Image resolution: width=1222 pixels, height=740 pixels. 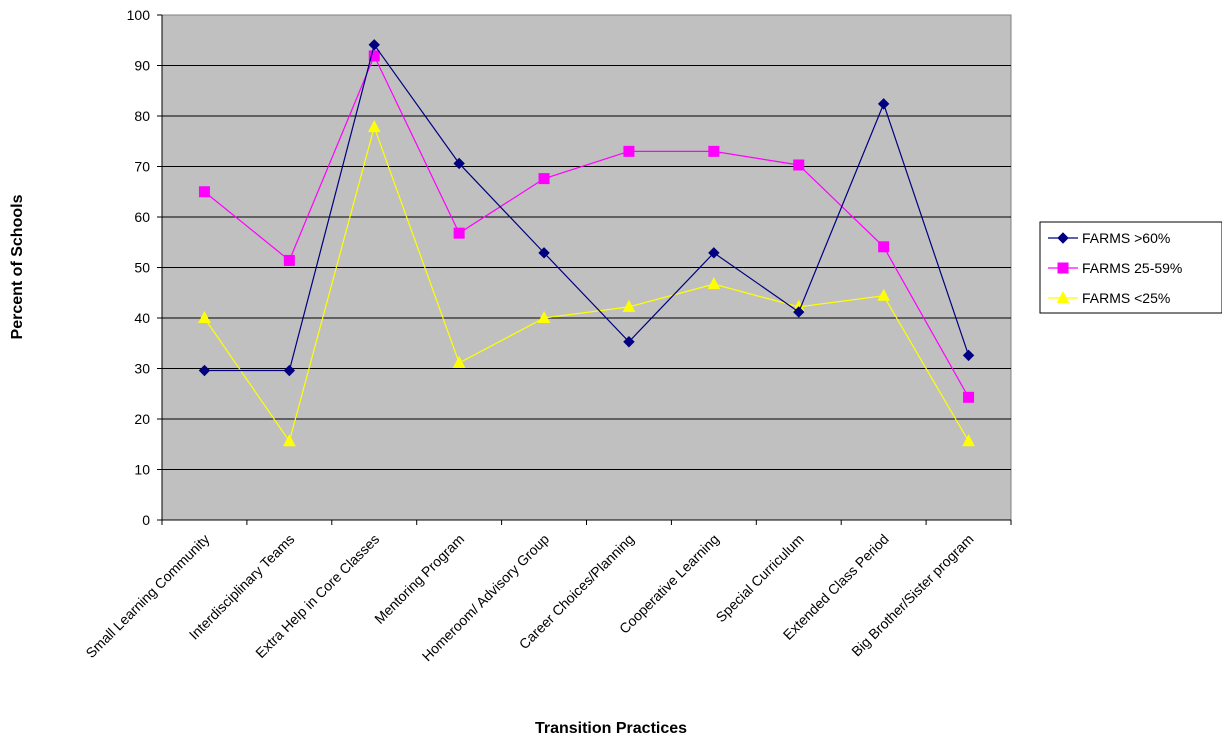 I want to click on legend-item: FARMS >60%, so click(x=1109, y=238).